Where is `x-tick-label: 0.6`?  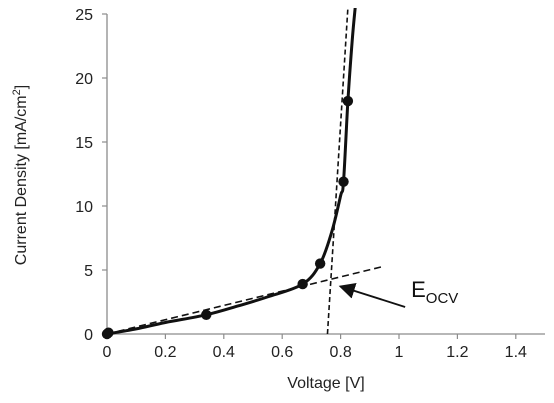 x-tick-label: 0.6 is located at coordinates (282, 352).